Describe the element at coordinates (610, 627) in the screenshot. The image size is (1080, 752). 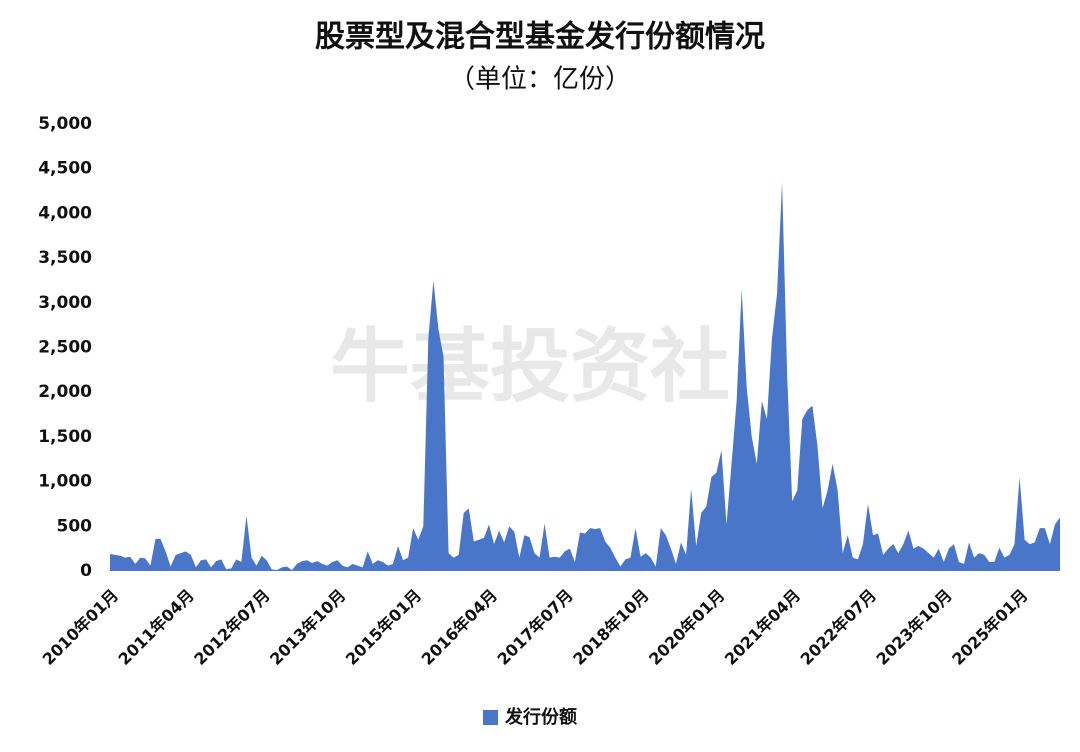
I see `x-tick-label: 2018年10月` at that location.